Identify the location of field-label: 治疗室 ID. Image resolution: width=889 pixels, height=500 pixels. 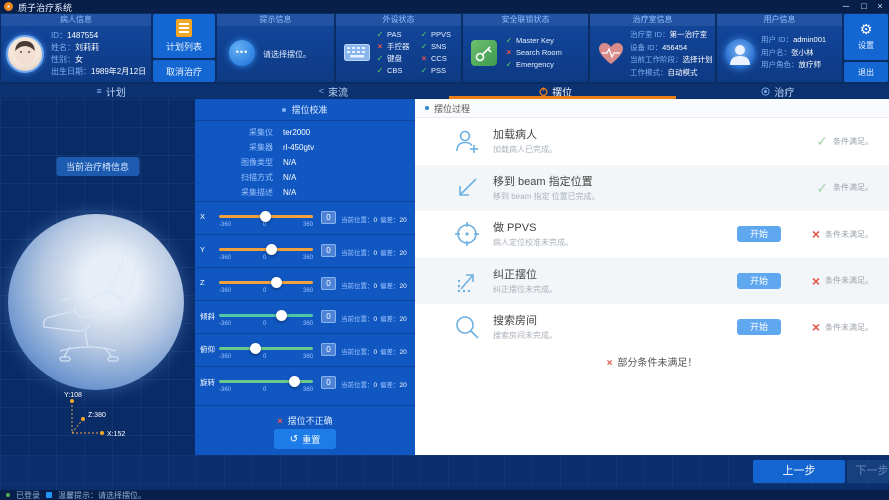
(646, 34).